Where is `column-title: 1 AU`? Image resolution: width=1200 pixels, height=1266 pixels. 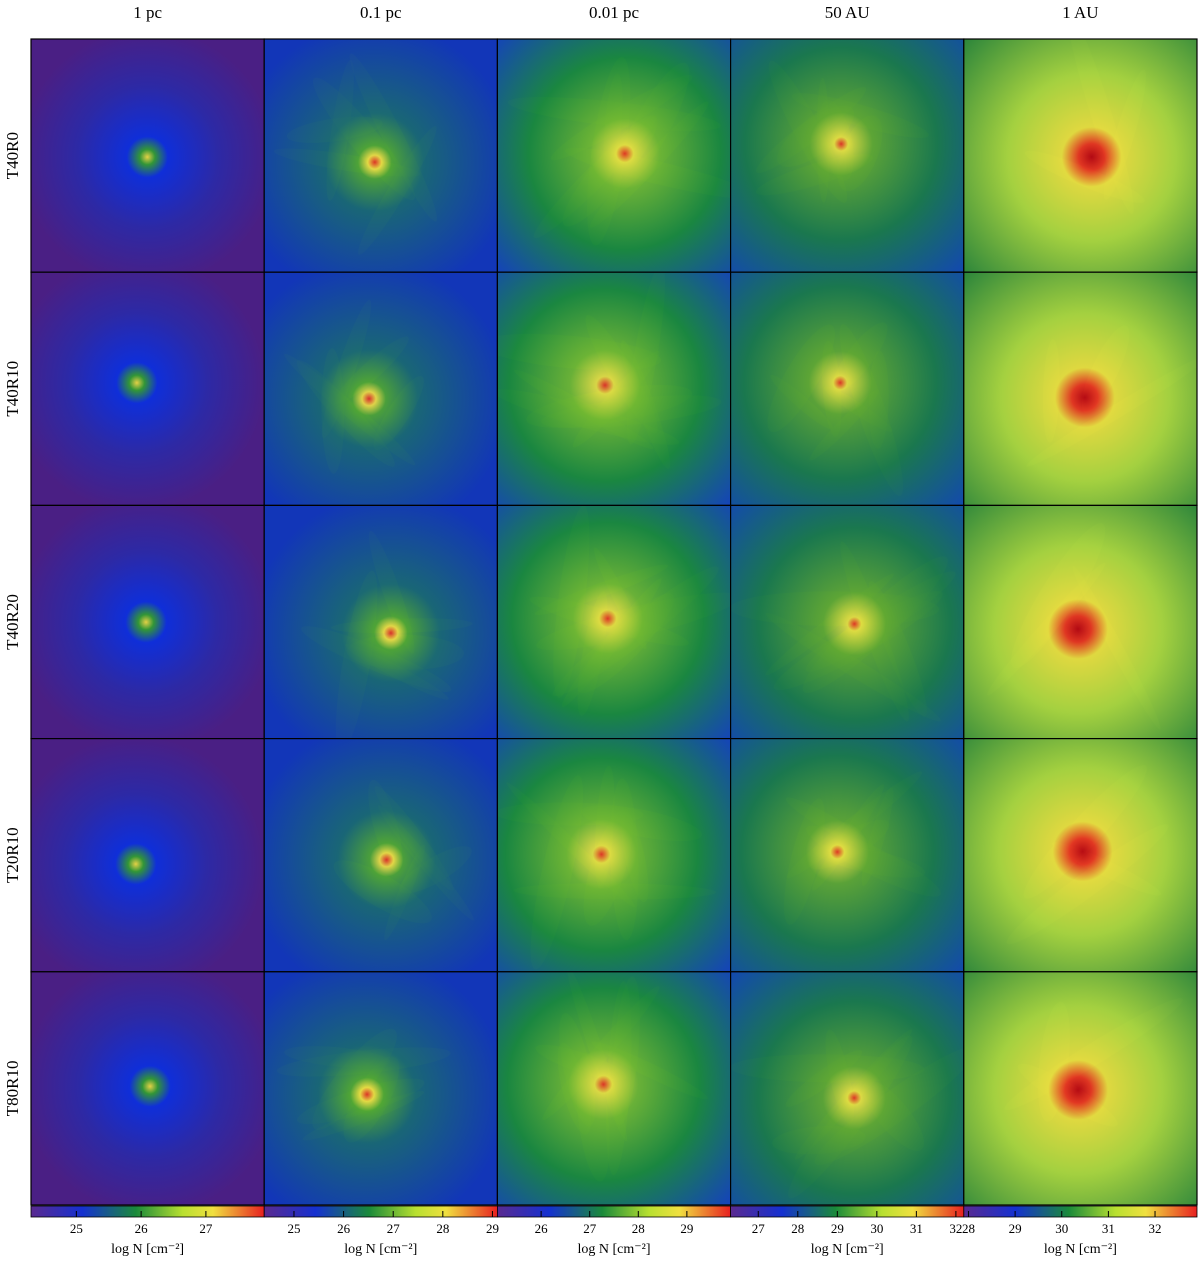
column-title: 1 AU is located at coordinates (1080, 12).